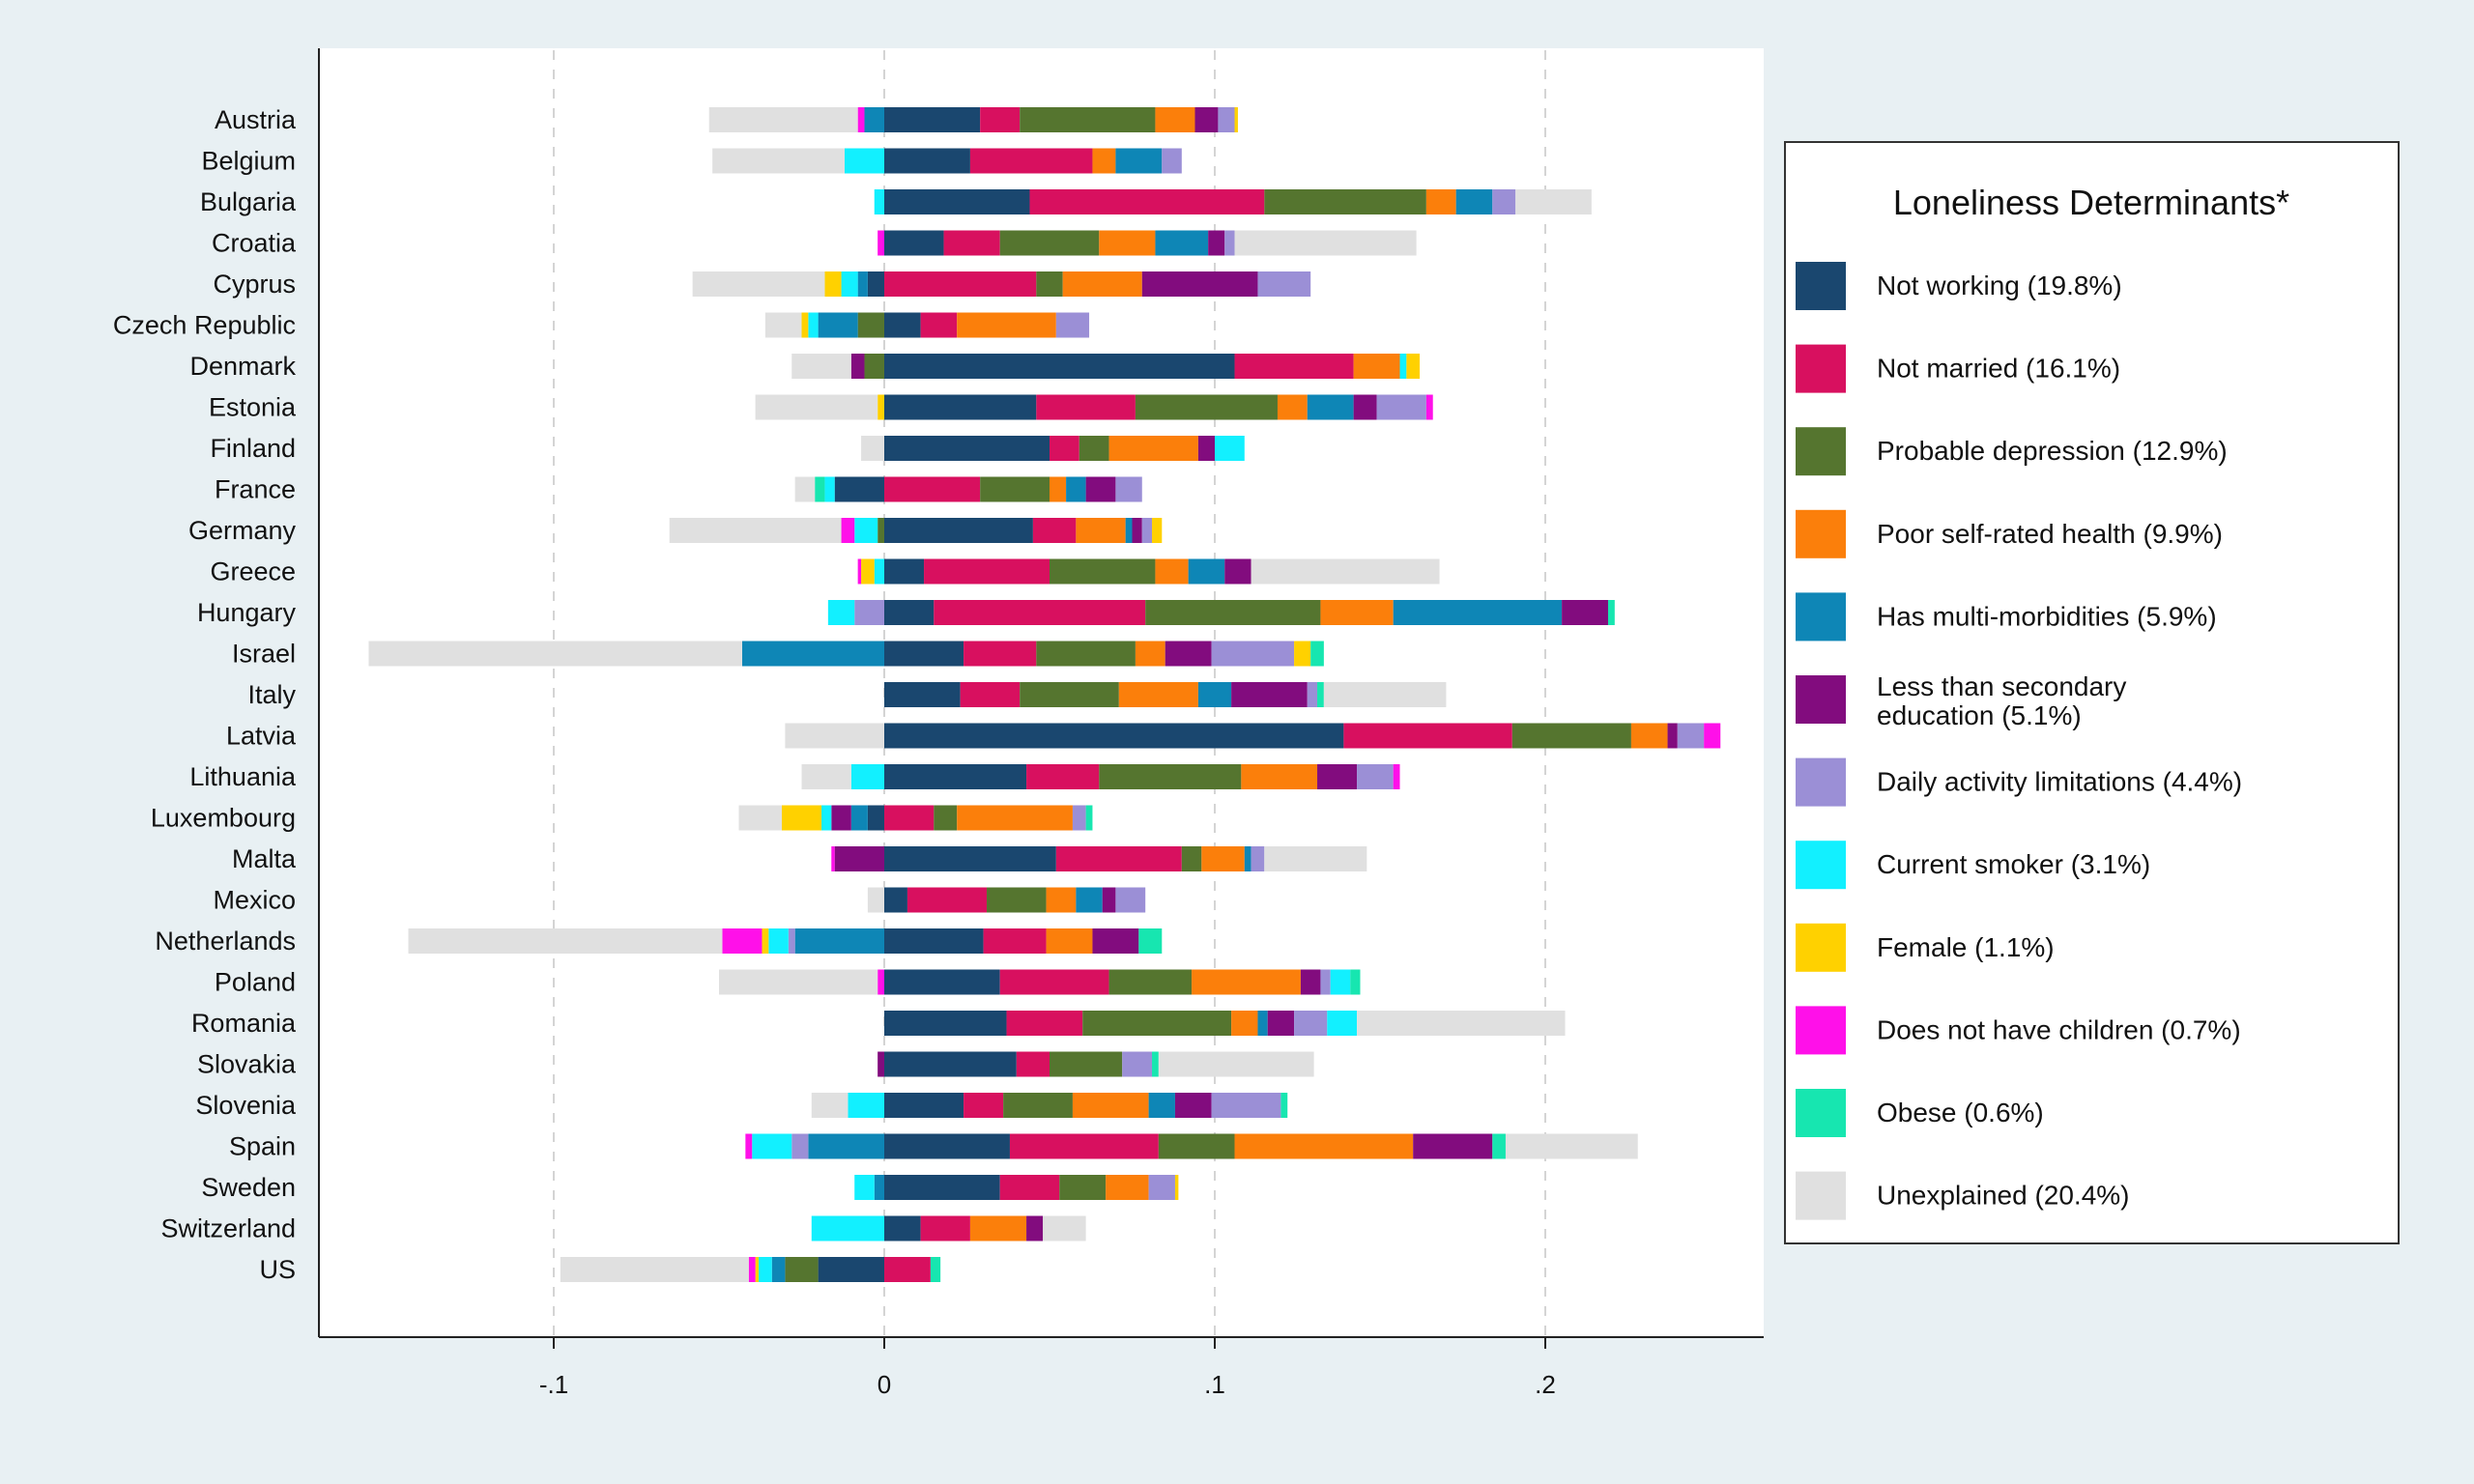 The image size is (2474, 1484). Describe the element at coordinates (1047, 1368) in the screenshot. I see `x-ticks: -.1 0 .1 .2` at that location.